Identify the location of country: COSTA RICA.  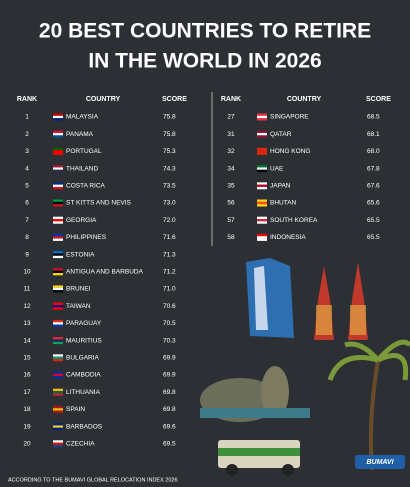
(86, 186).